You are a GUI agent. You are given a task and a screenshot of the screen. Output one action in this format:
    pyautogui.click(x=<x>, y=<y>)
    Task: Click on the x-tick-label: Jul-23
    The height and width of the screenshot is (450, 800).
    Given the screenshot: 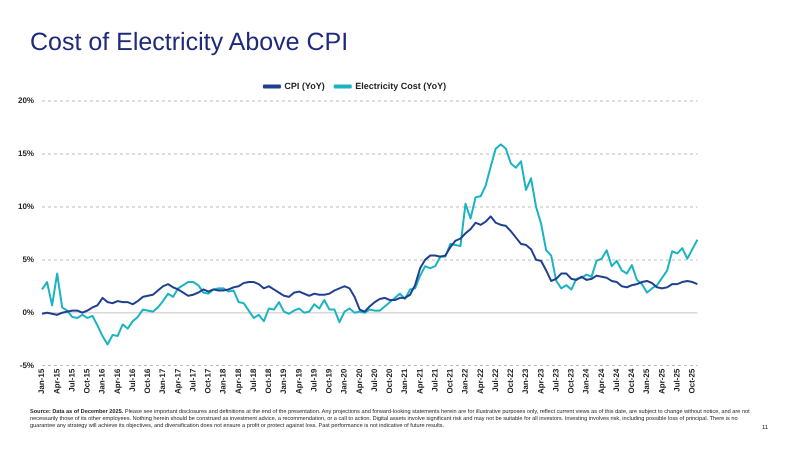 What is the action you would take?
    pyautogui.click(x=555, y=380)
    